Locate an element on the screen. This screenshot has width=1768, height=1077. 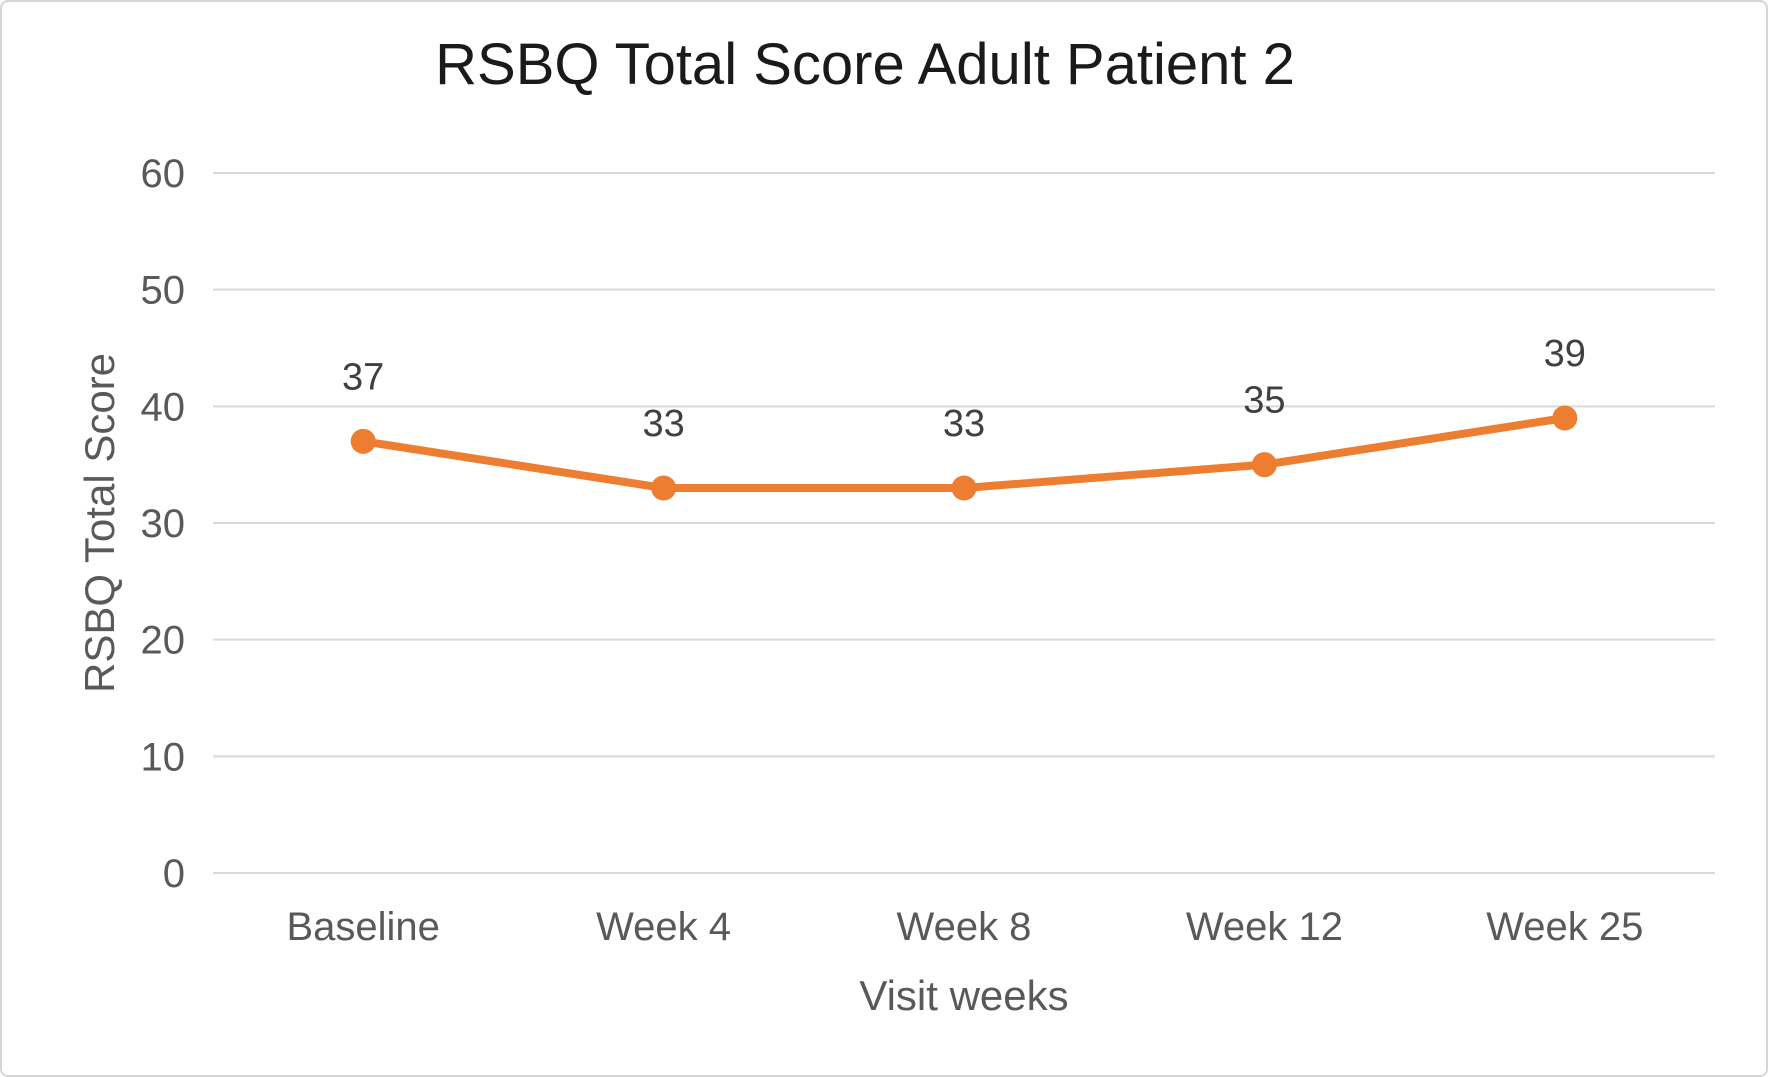
y-tick-label: 50 is located at coordinates (163, 291).